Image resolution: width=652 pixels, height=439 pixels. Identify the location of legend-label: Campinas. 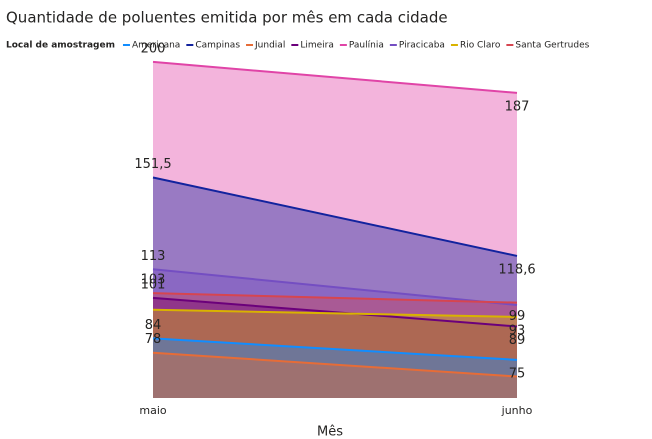
(217, 46).